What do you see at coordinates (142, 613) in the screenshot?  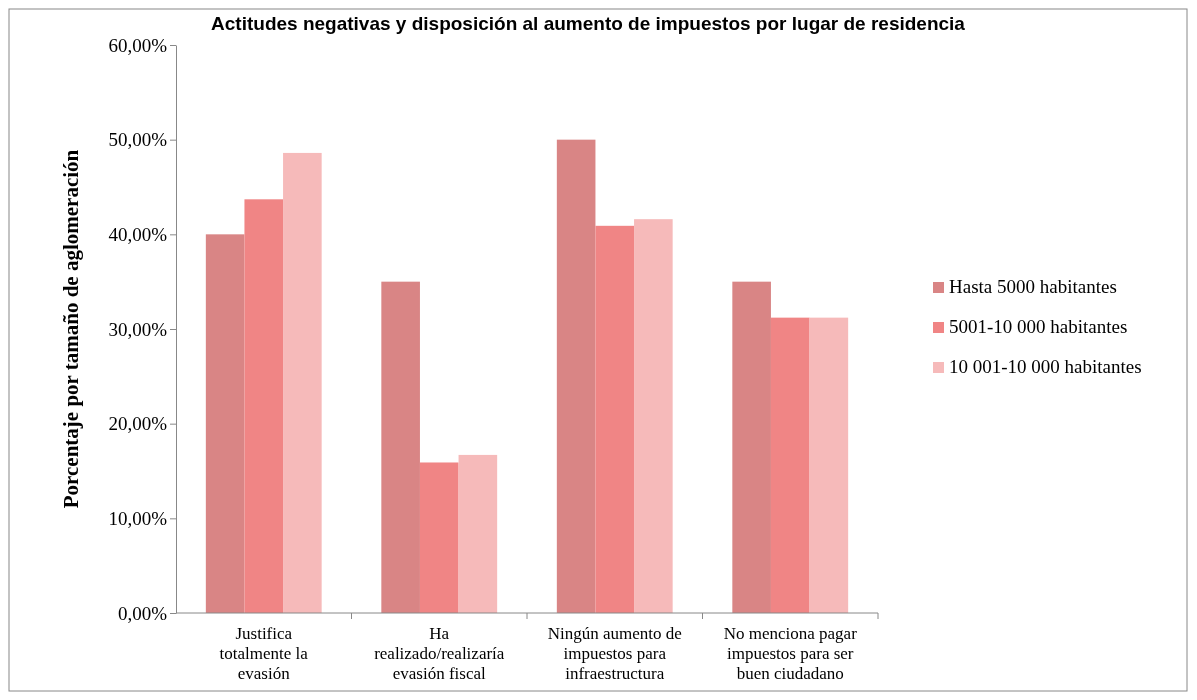 I see `y-tick-label: 0,00%` at bounding box center [142, 613].